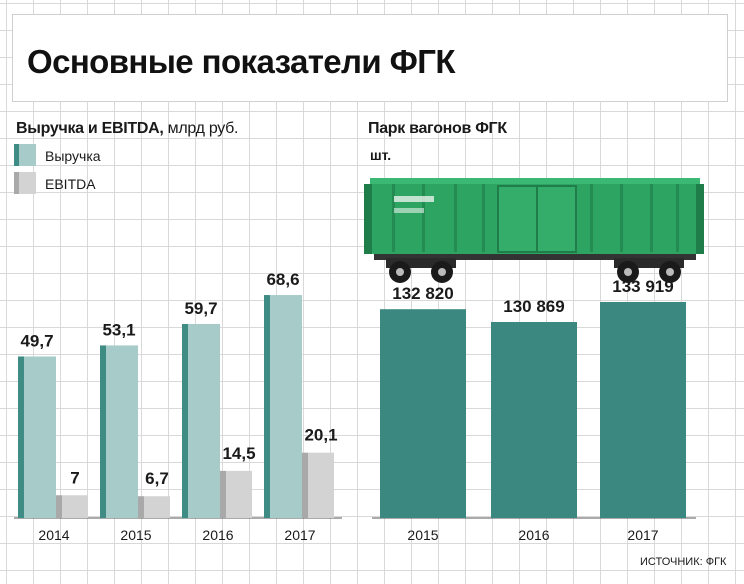 This screenshot has height=584, width=744. What do you see at coordinates (321, 485) in the screenshot?
I see `ebitda-bar-2017` at bounding box center [321, 485].